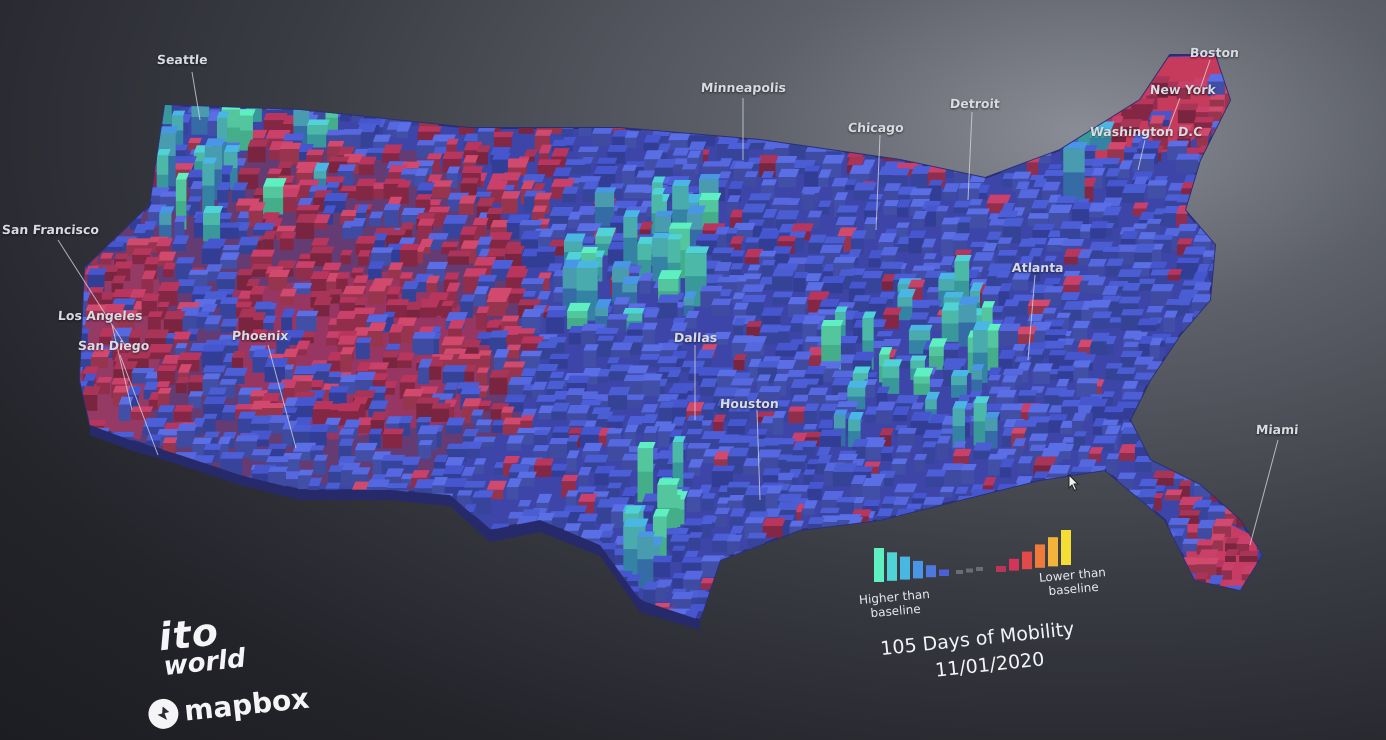 This screenshot has height=740, width=1386. What do you see at coordinates (587, 279) in the screenshot?
I see `prism-highlight` at bounding box center [587, 279].